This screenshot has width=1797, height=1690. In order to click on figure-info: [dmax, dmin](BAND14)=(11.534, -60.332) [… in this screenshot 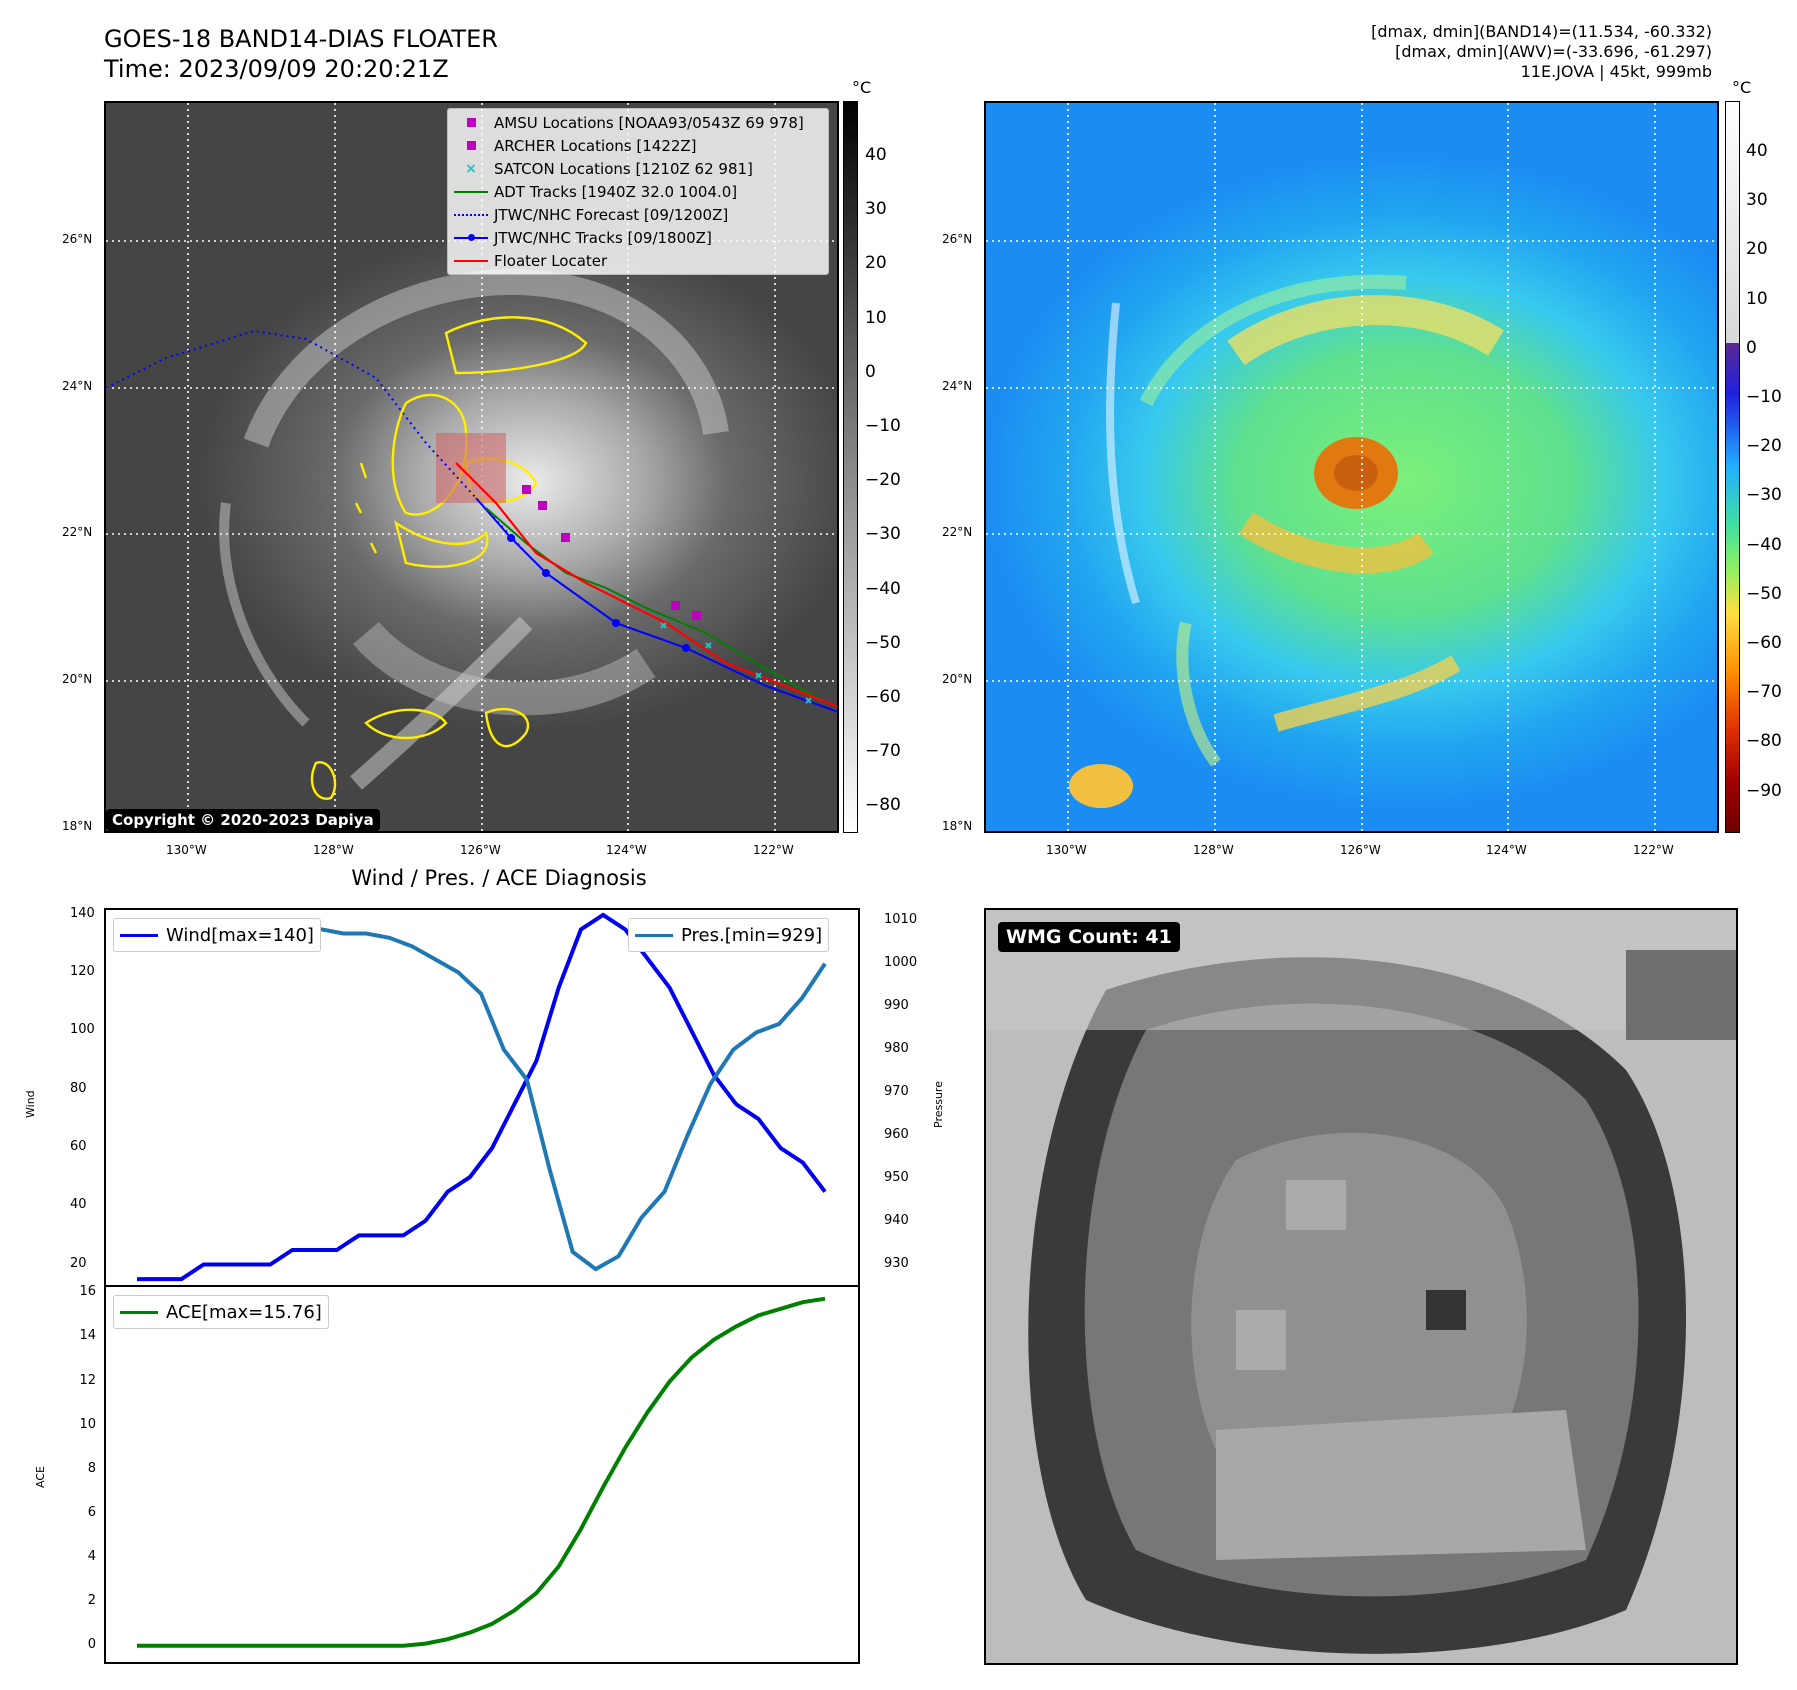, I will do `click(1541, 52)`.